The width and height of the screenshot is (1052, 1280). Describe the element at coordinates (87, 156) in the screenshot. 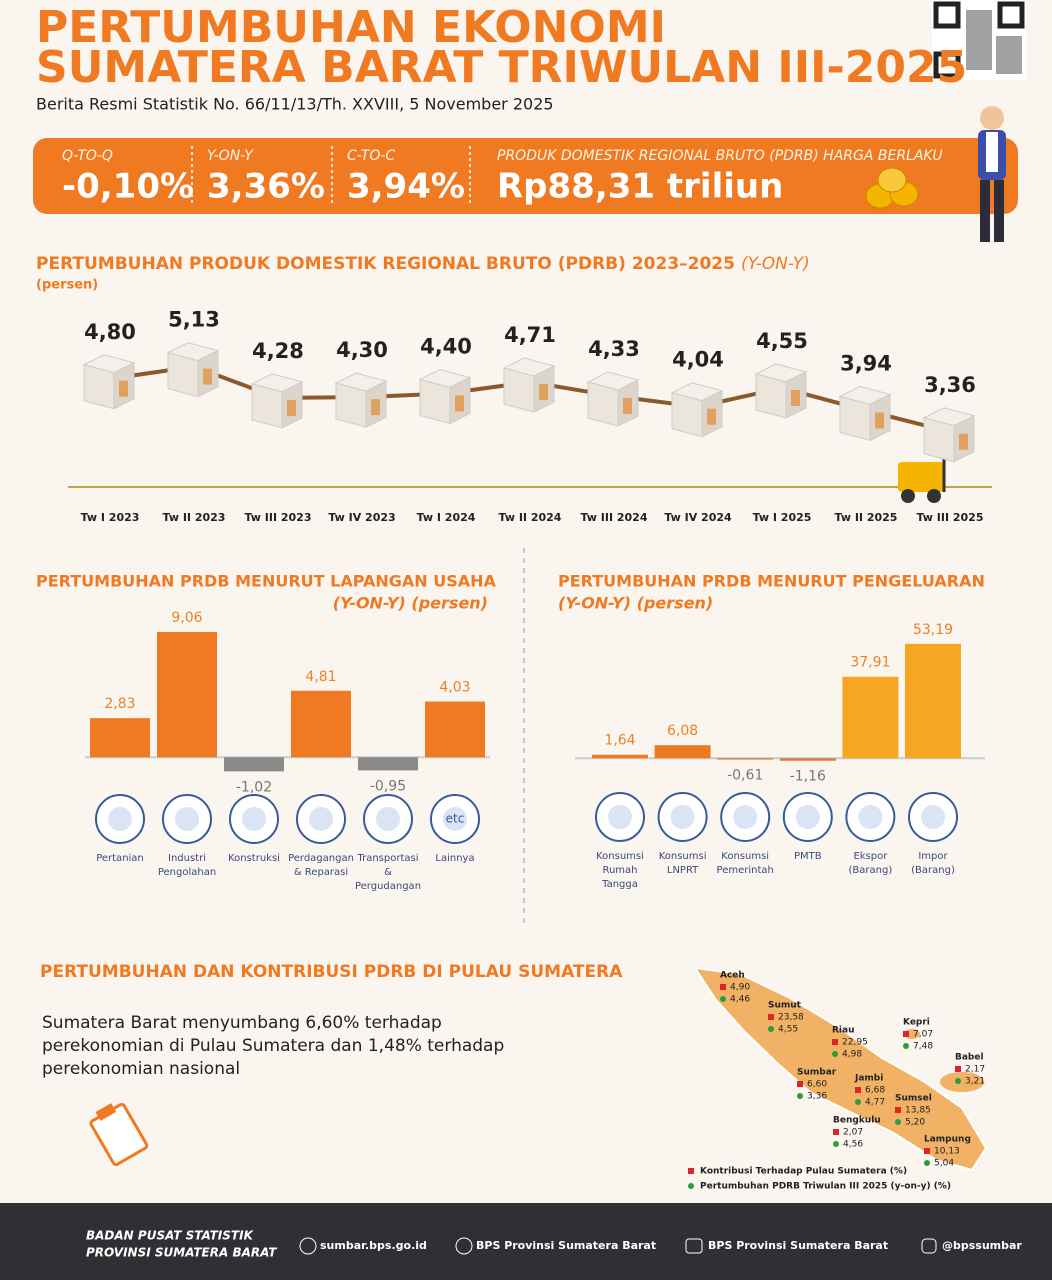

I see `banner-label: Q-TO-Q` at that location.